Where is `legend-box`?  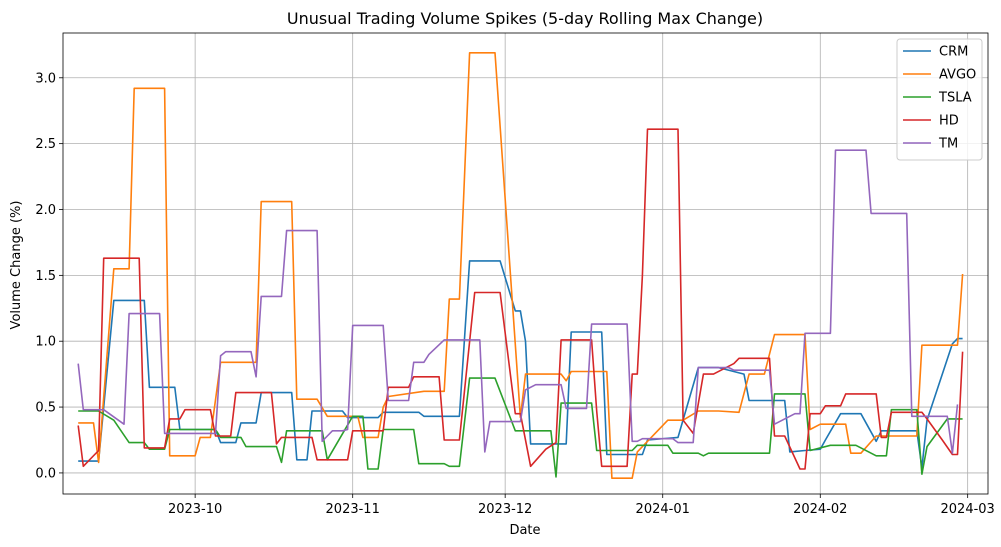 legend-box is located at coordinates (939, 99).